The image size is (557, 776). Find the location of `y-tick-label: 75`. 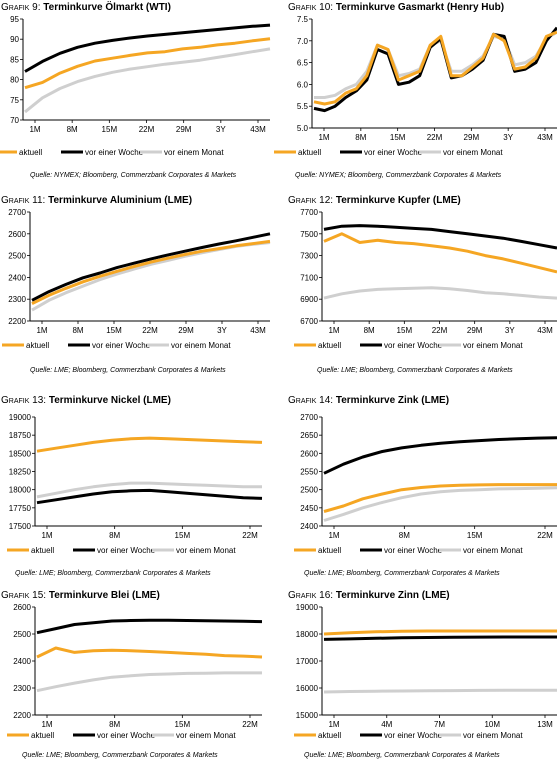

y-tick-label: 75 is located at coordinates (14, 100).